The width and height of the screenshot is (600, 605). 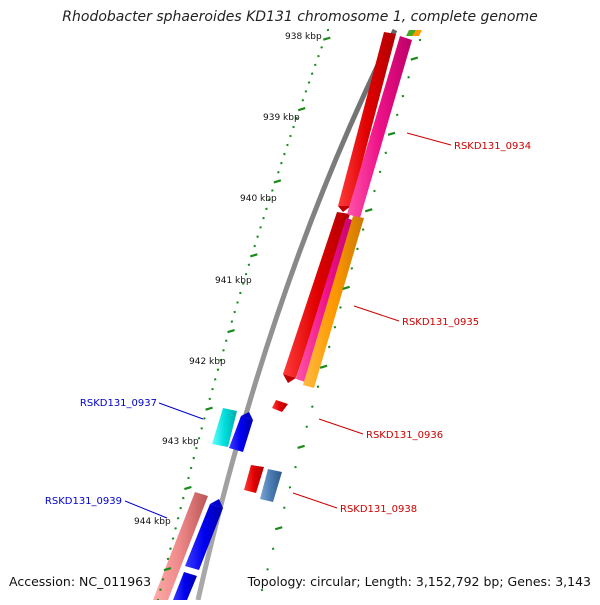 What do you see at coordinates (303, 37) in the screenshot?
I see `ruler-label-938: 938 kbp` at bounding box center [303, 37].